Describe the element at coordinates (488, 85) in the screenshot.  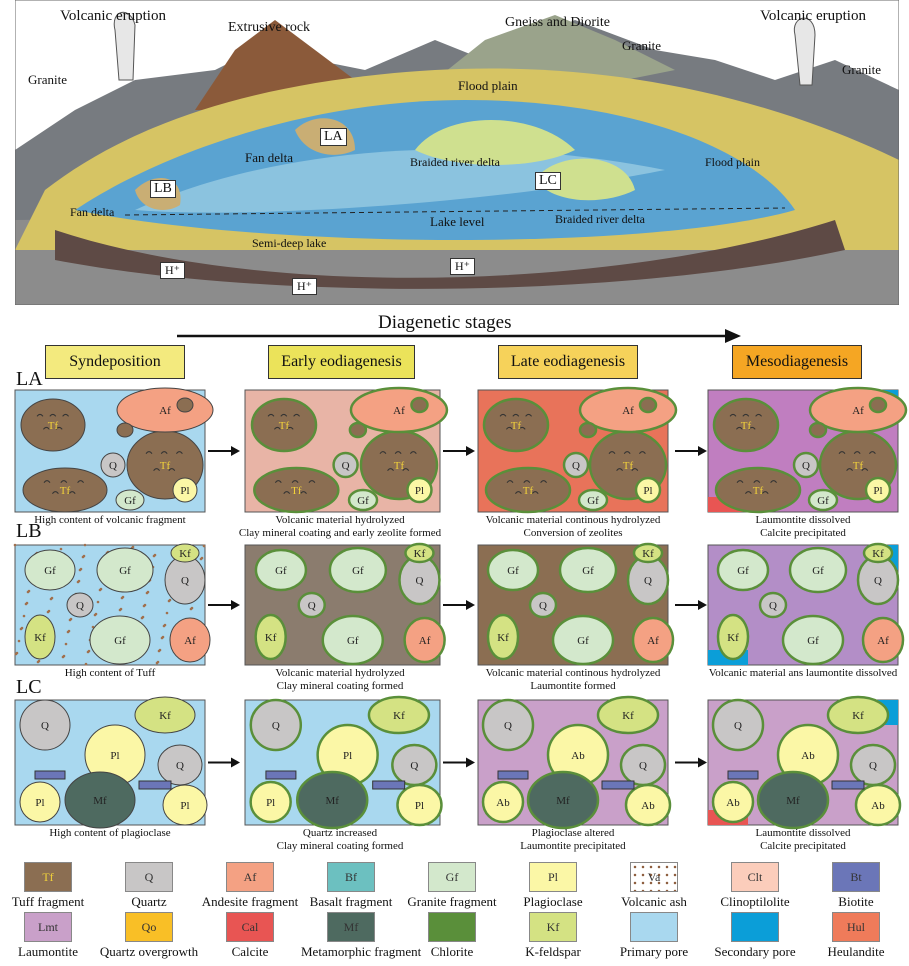
I see `label-flood-plain-top: Flood plain` at that location.